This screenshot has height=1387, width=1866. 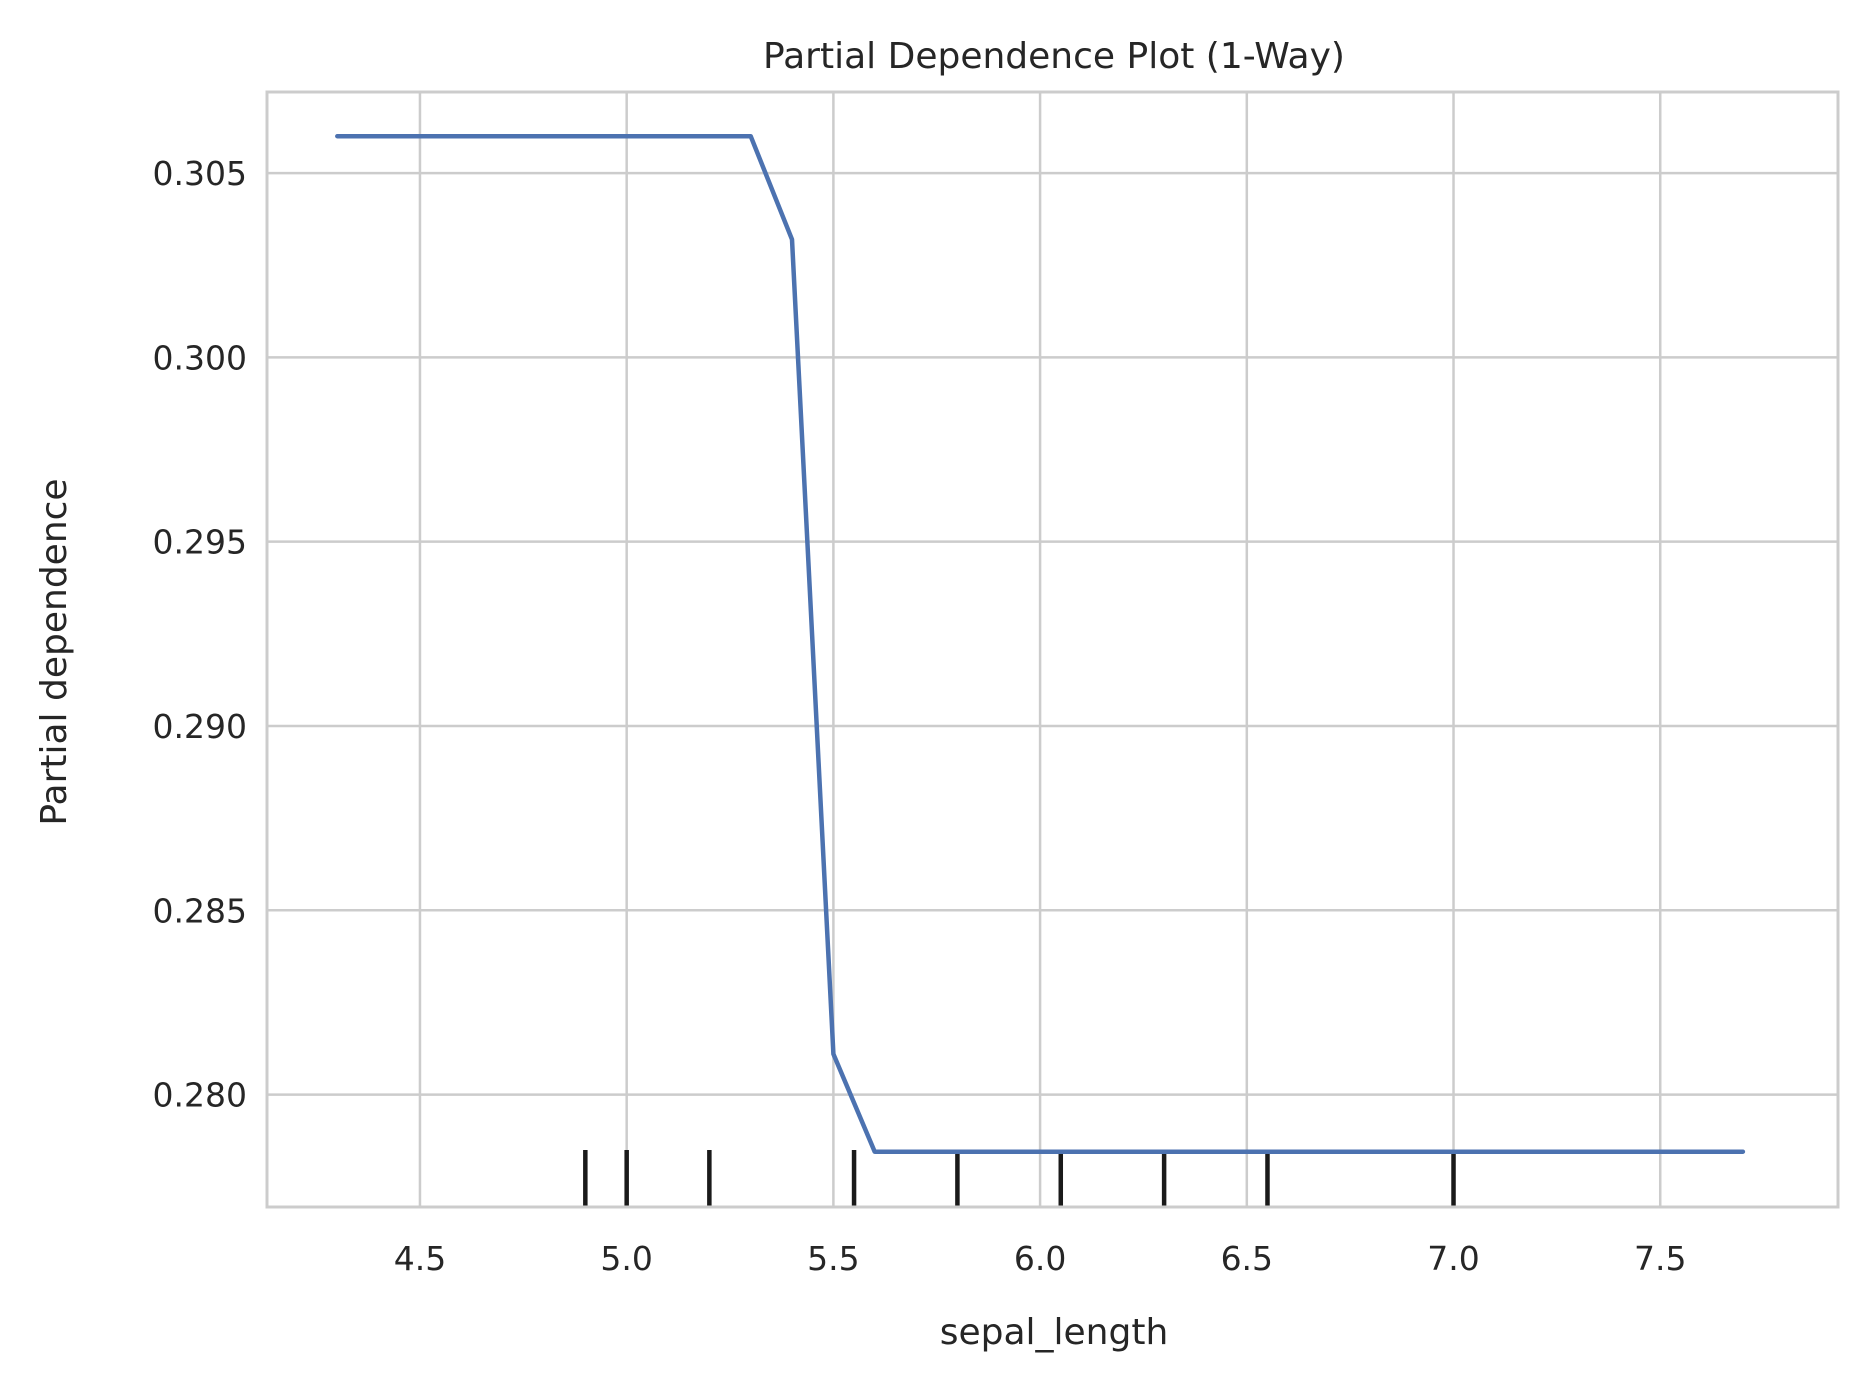 I want to click on x-axis-label: sepal_length, so click(x=1054, y=1332).